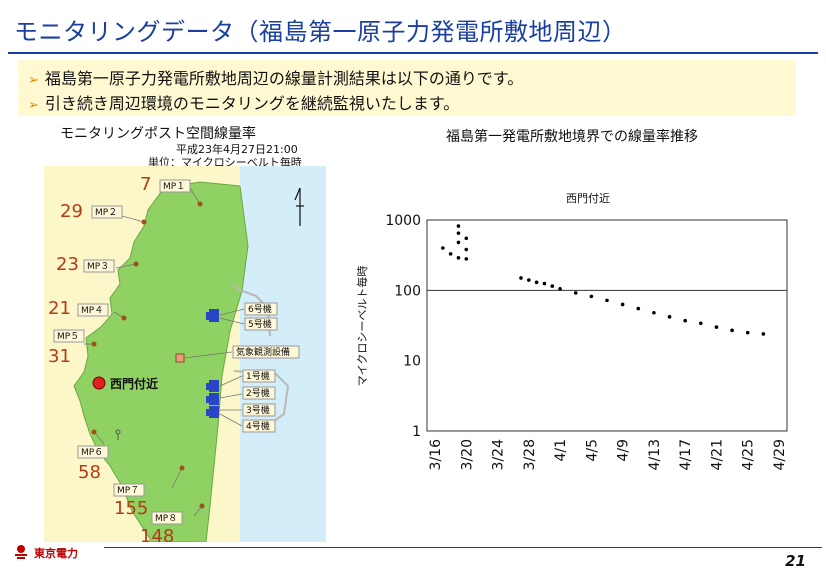  I want to click on north-arrow-icon, so click(299, 206).